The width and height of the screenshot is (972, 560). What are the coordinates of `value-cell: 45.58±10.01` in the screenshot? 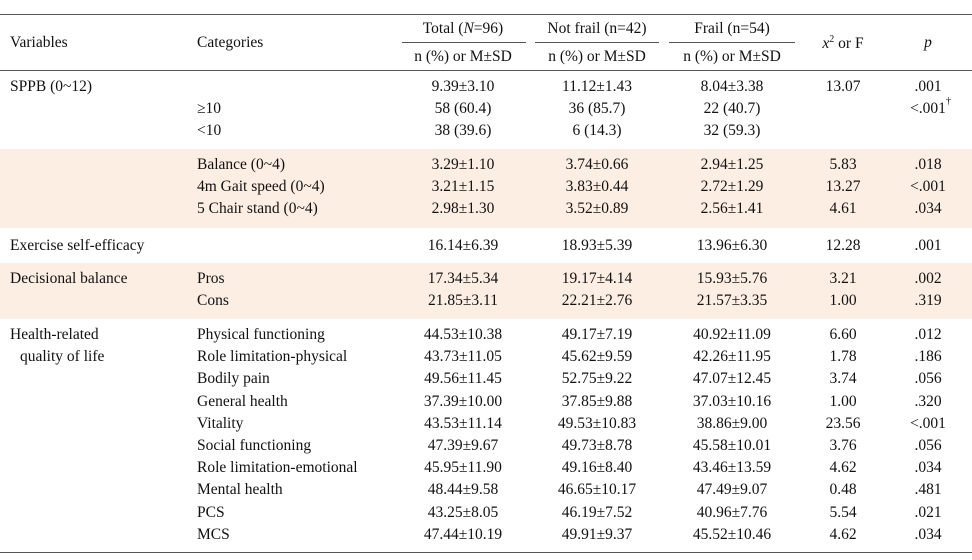 It's located at (732, 445).